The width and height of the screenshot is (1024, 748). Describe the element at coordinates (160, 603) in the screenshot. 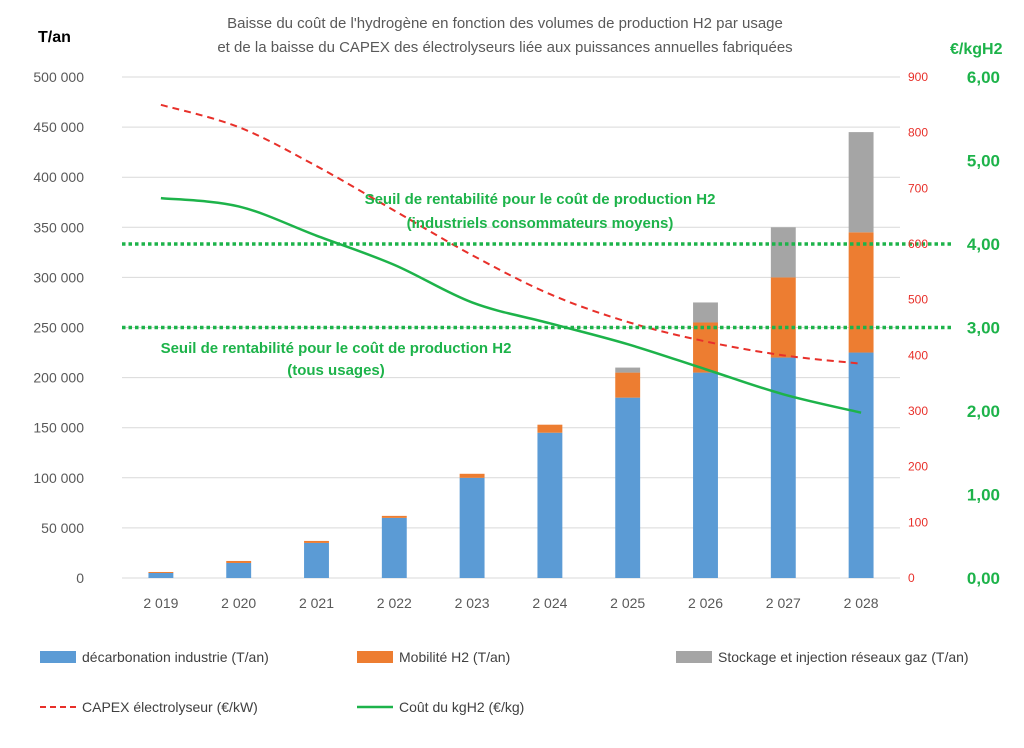

I see `x-tick-label: 2 019` at that location.